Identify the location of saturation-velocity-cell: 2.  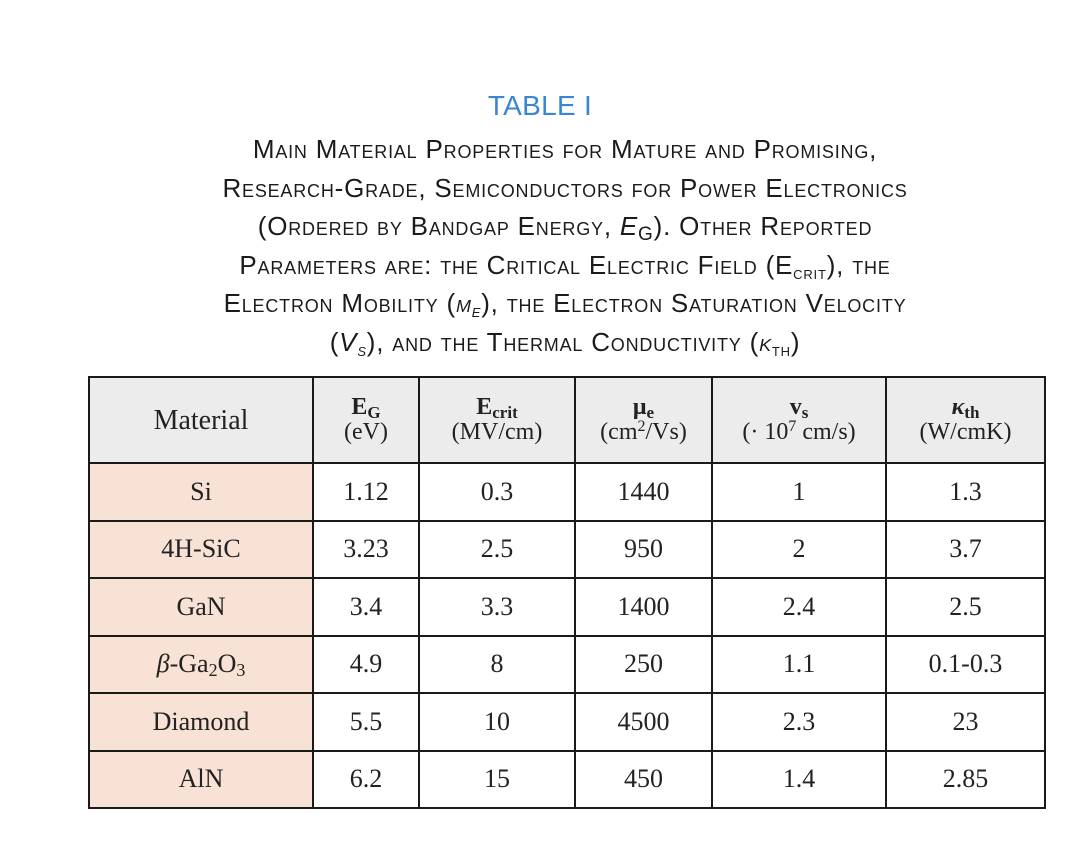
(799, 549).